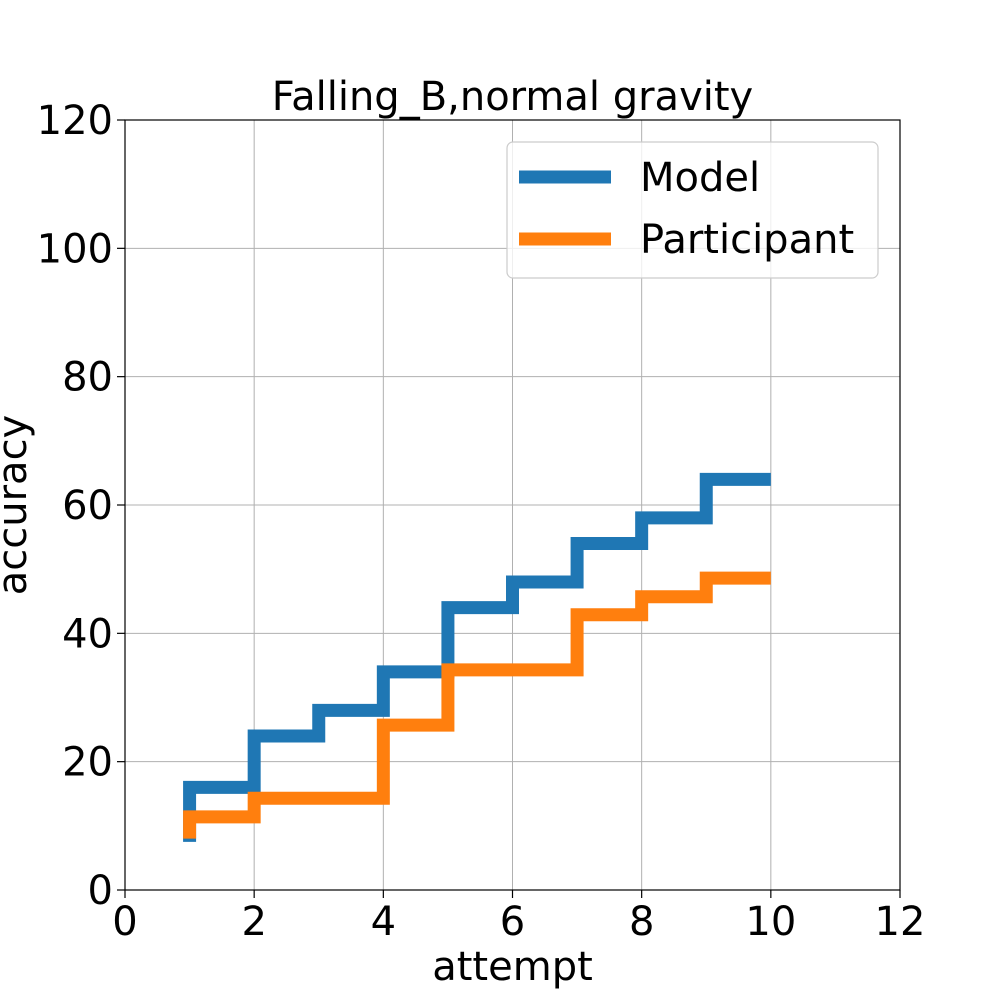 The height and width of the screenshot is (1000, 1000). What do you see at coordinates (87, 378) in the screenshot?
I see `y-tick-label: 80` at bounding box center [87, 378].